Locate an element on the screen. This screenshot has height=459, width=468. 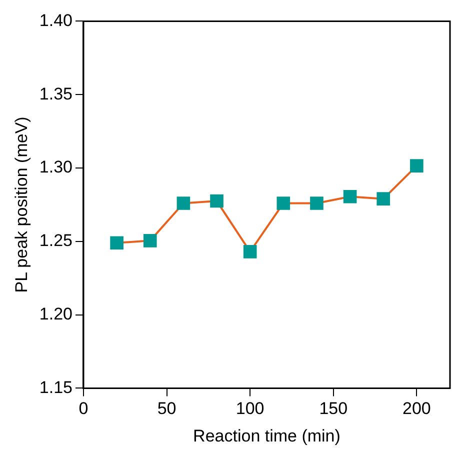
x-tick-label: 200 is located at coordinates (416, 408).